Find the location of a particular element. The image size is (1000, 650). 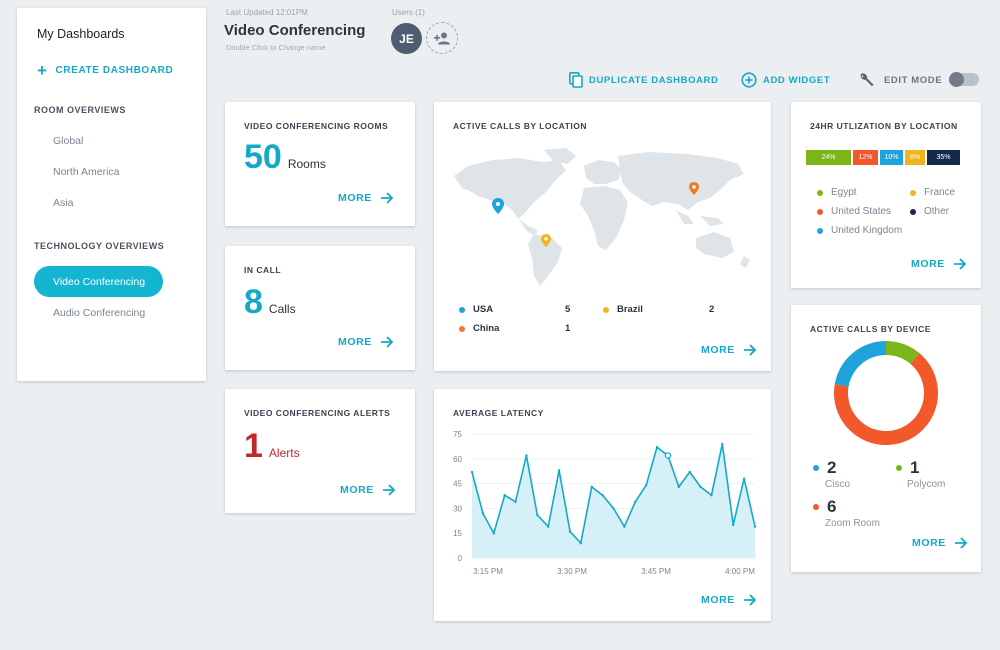

legend-france: France is located at coordinates (932, 192).